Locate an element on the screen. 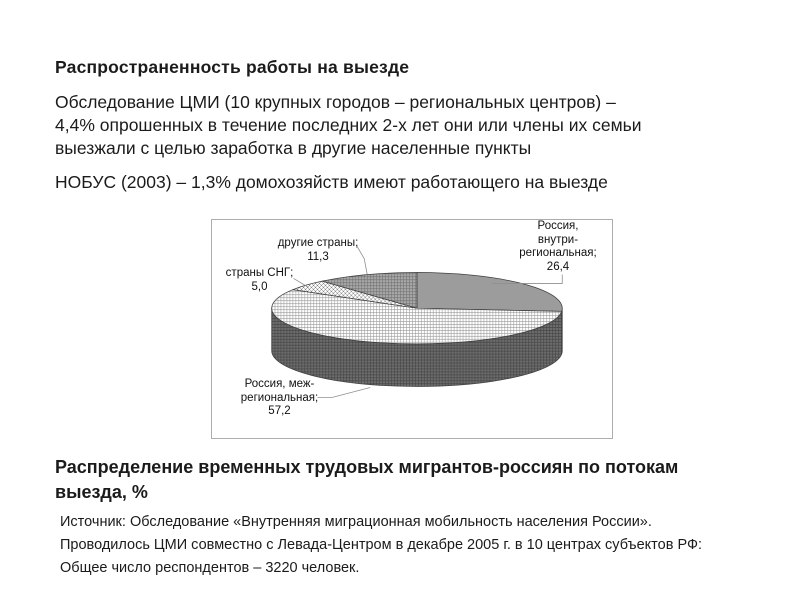 The width and height of the screenshot is (800, 600). pie-label-inter-regional: Россия, меж- региональная; 57,2 is located at coordinates (279, 397).